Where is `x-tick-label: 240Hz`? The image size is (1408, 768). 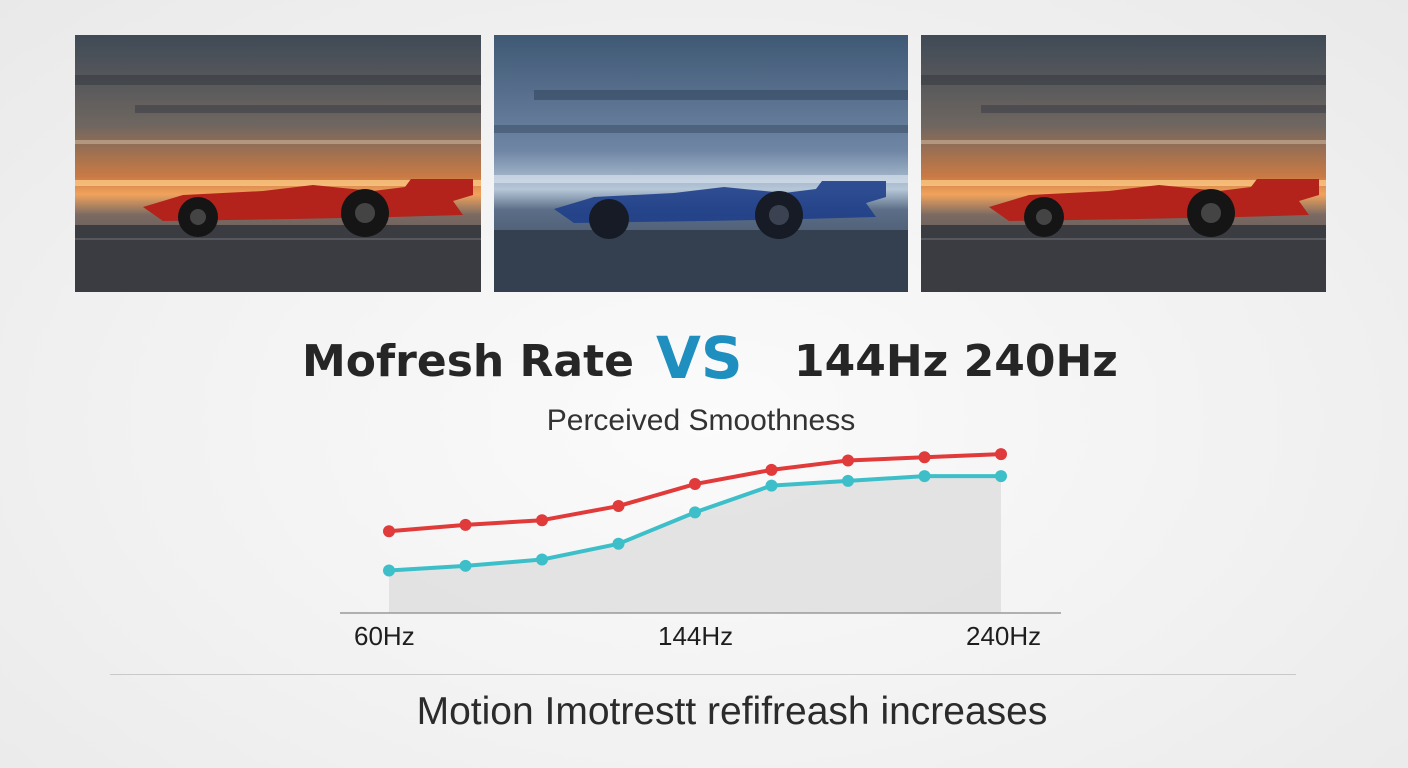
x-tick-label: 240Hz is located at coordinates (1004, 636).